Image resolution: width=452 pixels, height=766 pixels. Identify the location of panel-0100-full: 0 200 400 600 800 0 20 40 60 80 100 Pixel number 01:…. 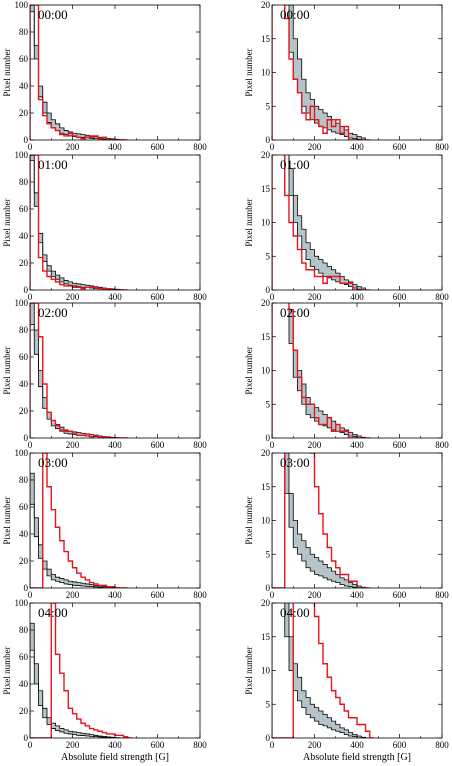
(104, 226).